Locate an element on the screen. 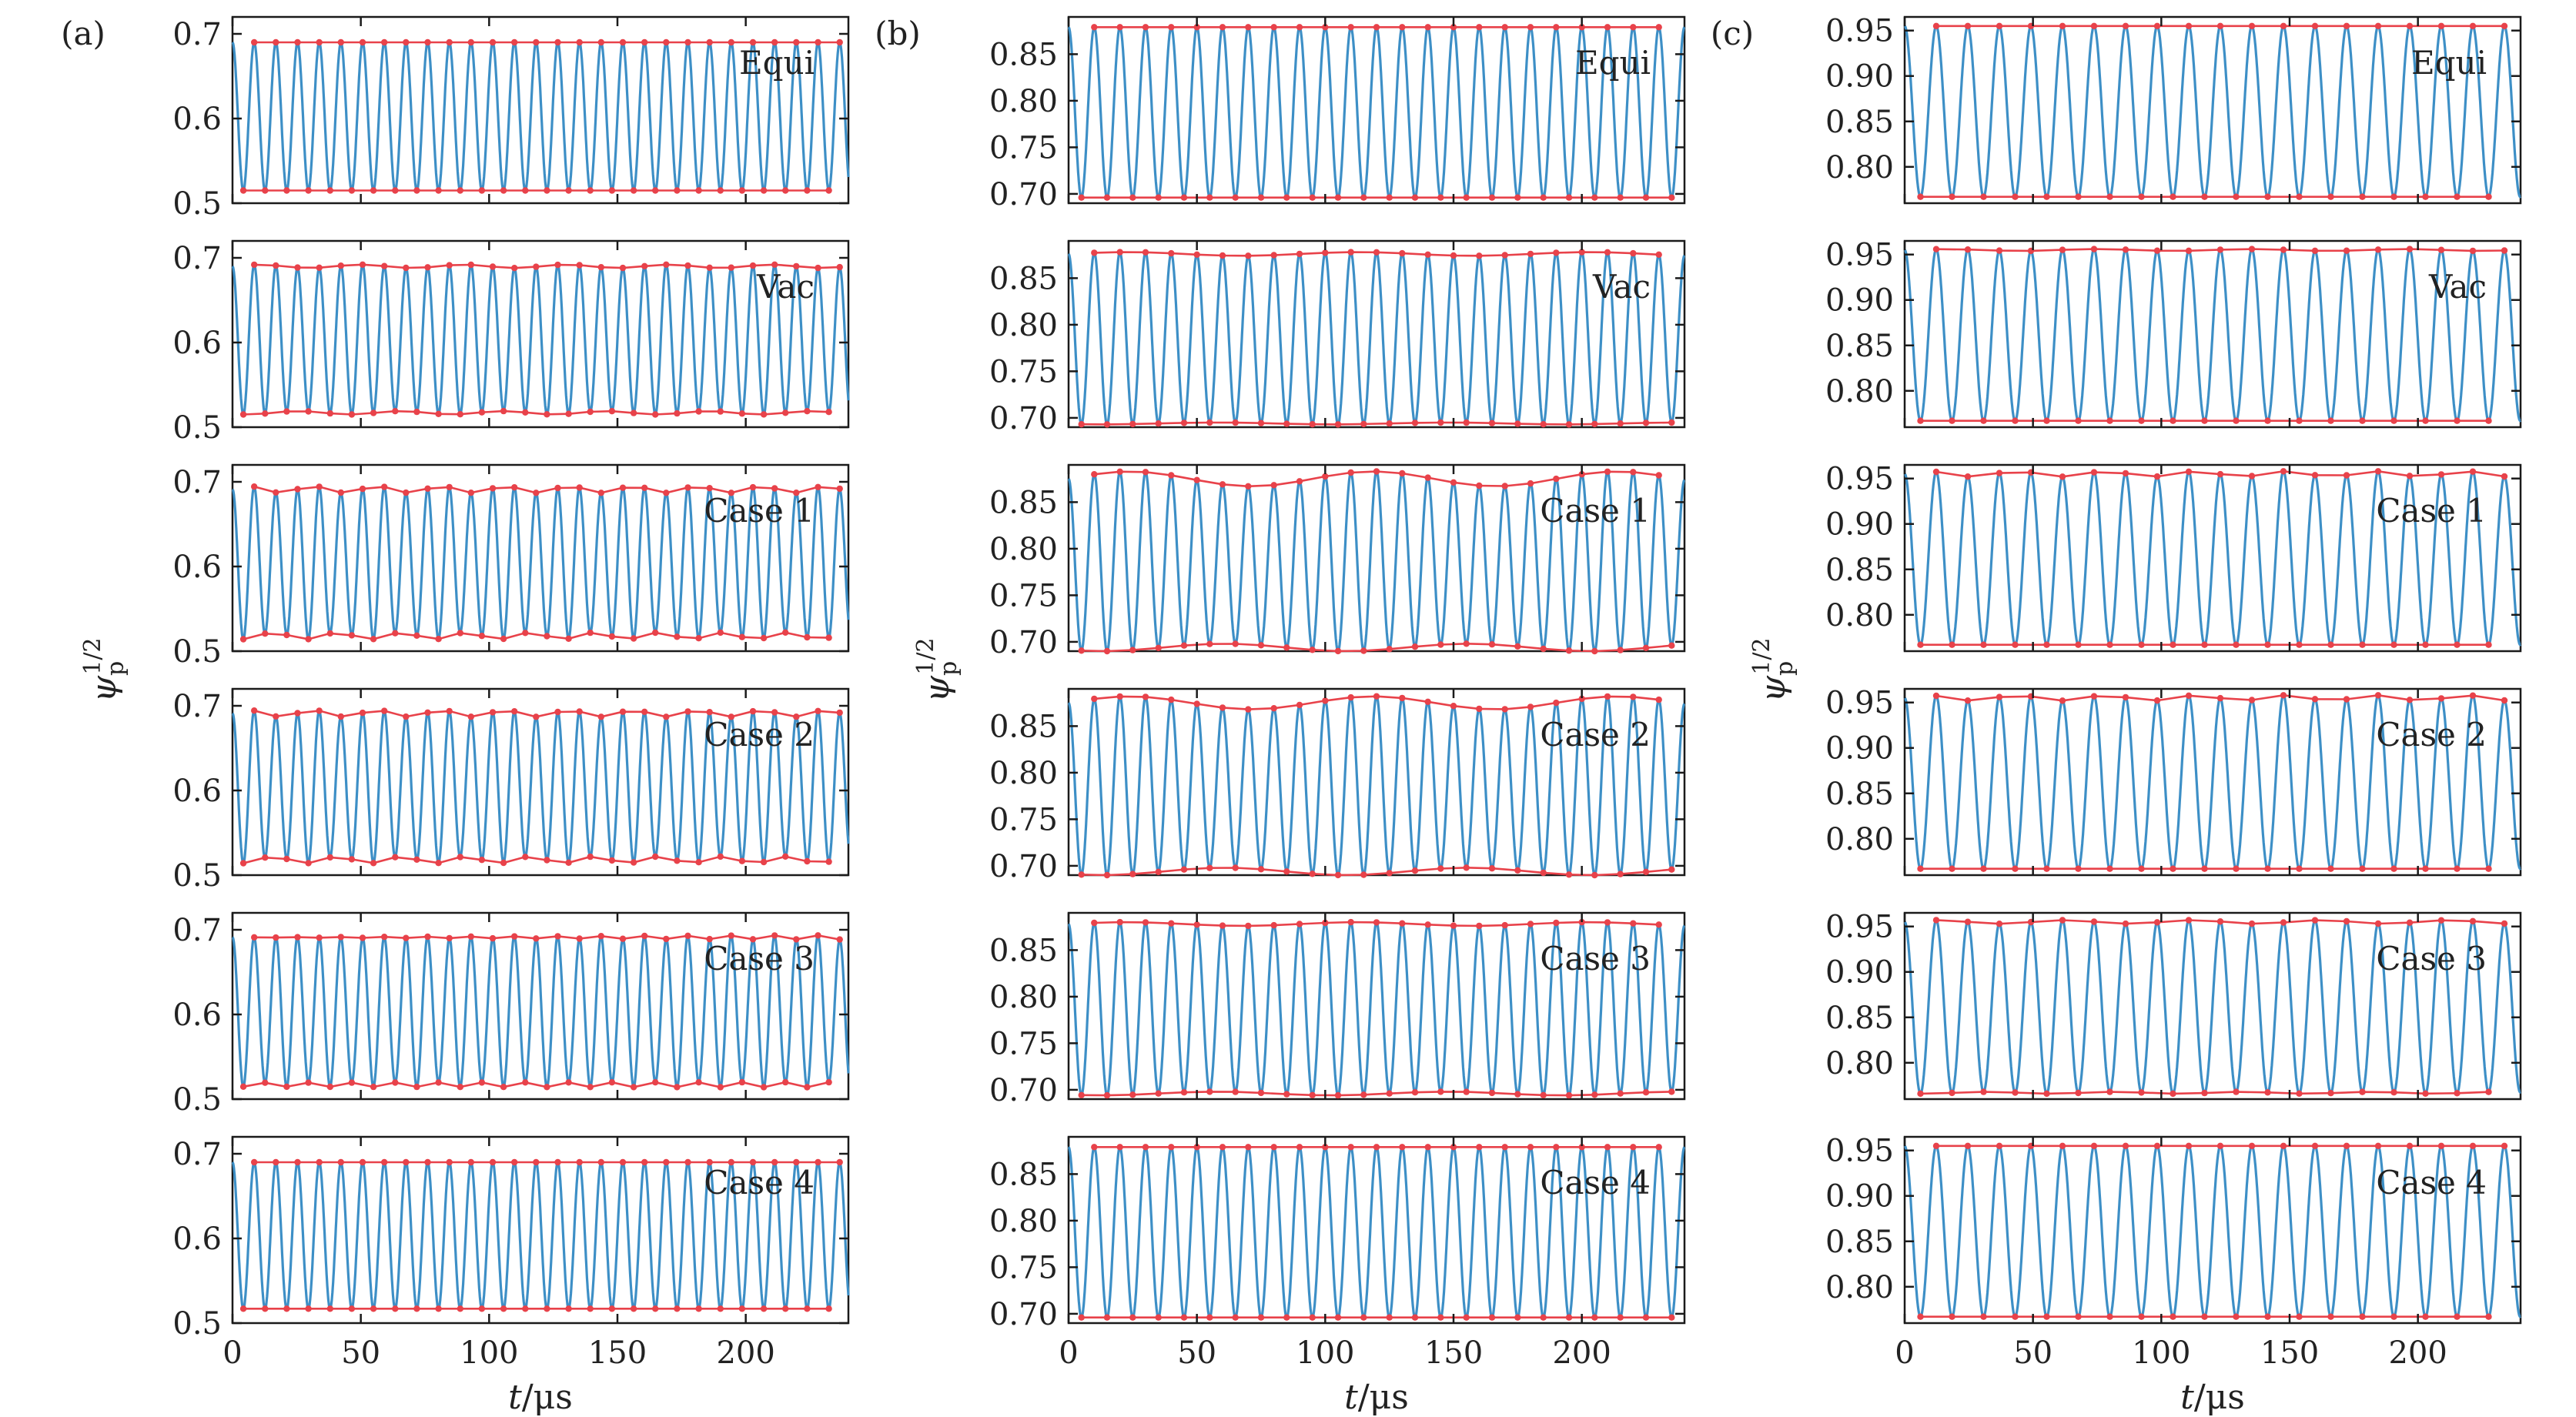  panel-label: Case 1 is located at coordinates (2431, 511).